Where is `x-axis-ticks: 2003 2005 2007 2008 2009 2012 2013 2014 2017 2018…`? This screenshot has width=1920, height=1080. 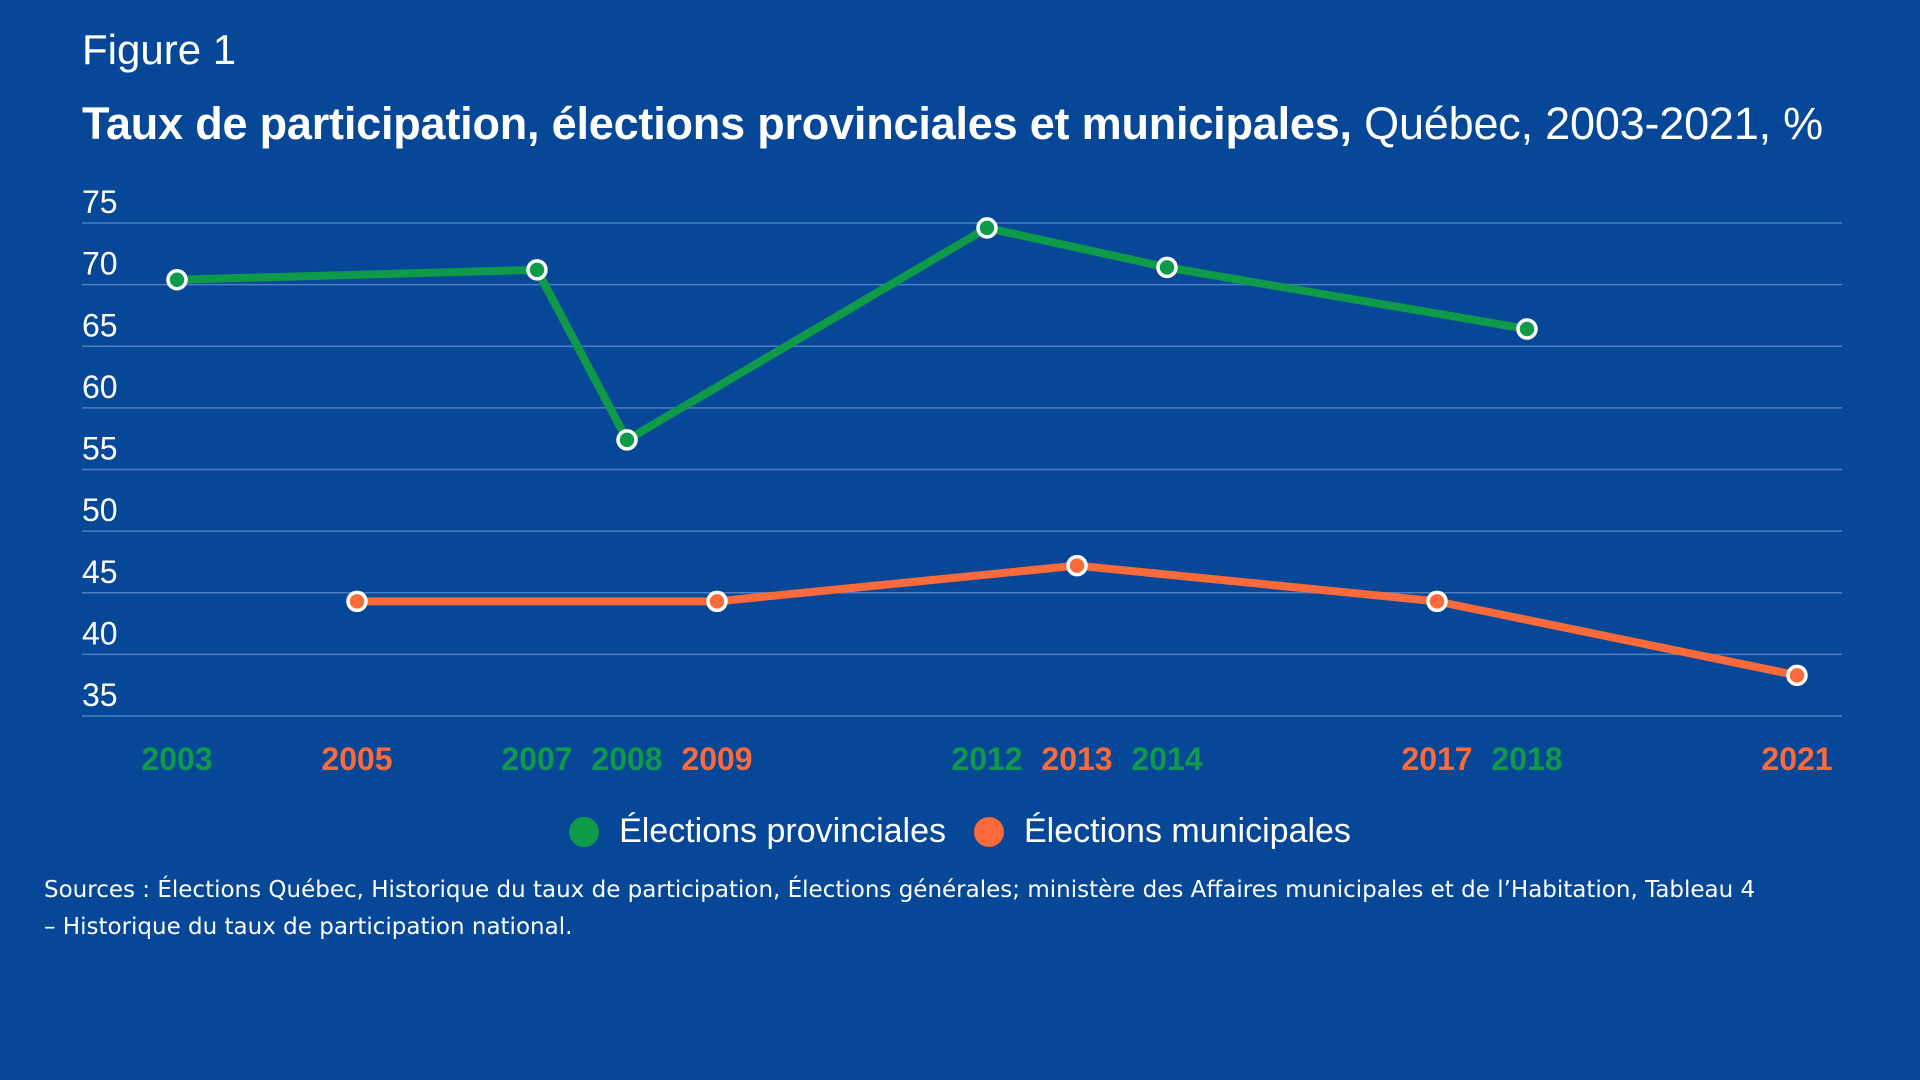
x-axis-ticks: 2003 2005 2007 2008 2009 2012 2013 2014 2017 2018… is located at coordinates (986, 759).